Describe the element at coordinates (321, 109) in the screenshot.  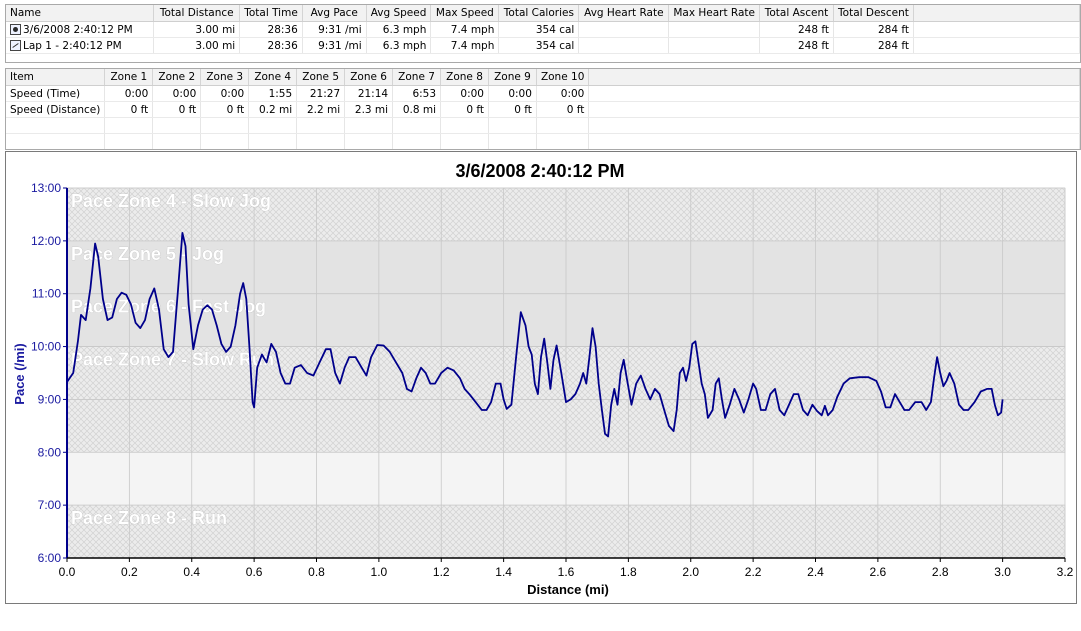
I see `zone-value-cell: 2.2 mi` at that location.